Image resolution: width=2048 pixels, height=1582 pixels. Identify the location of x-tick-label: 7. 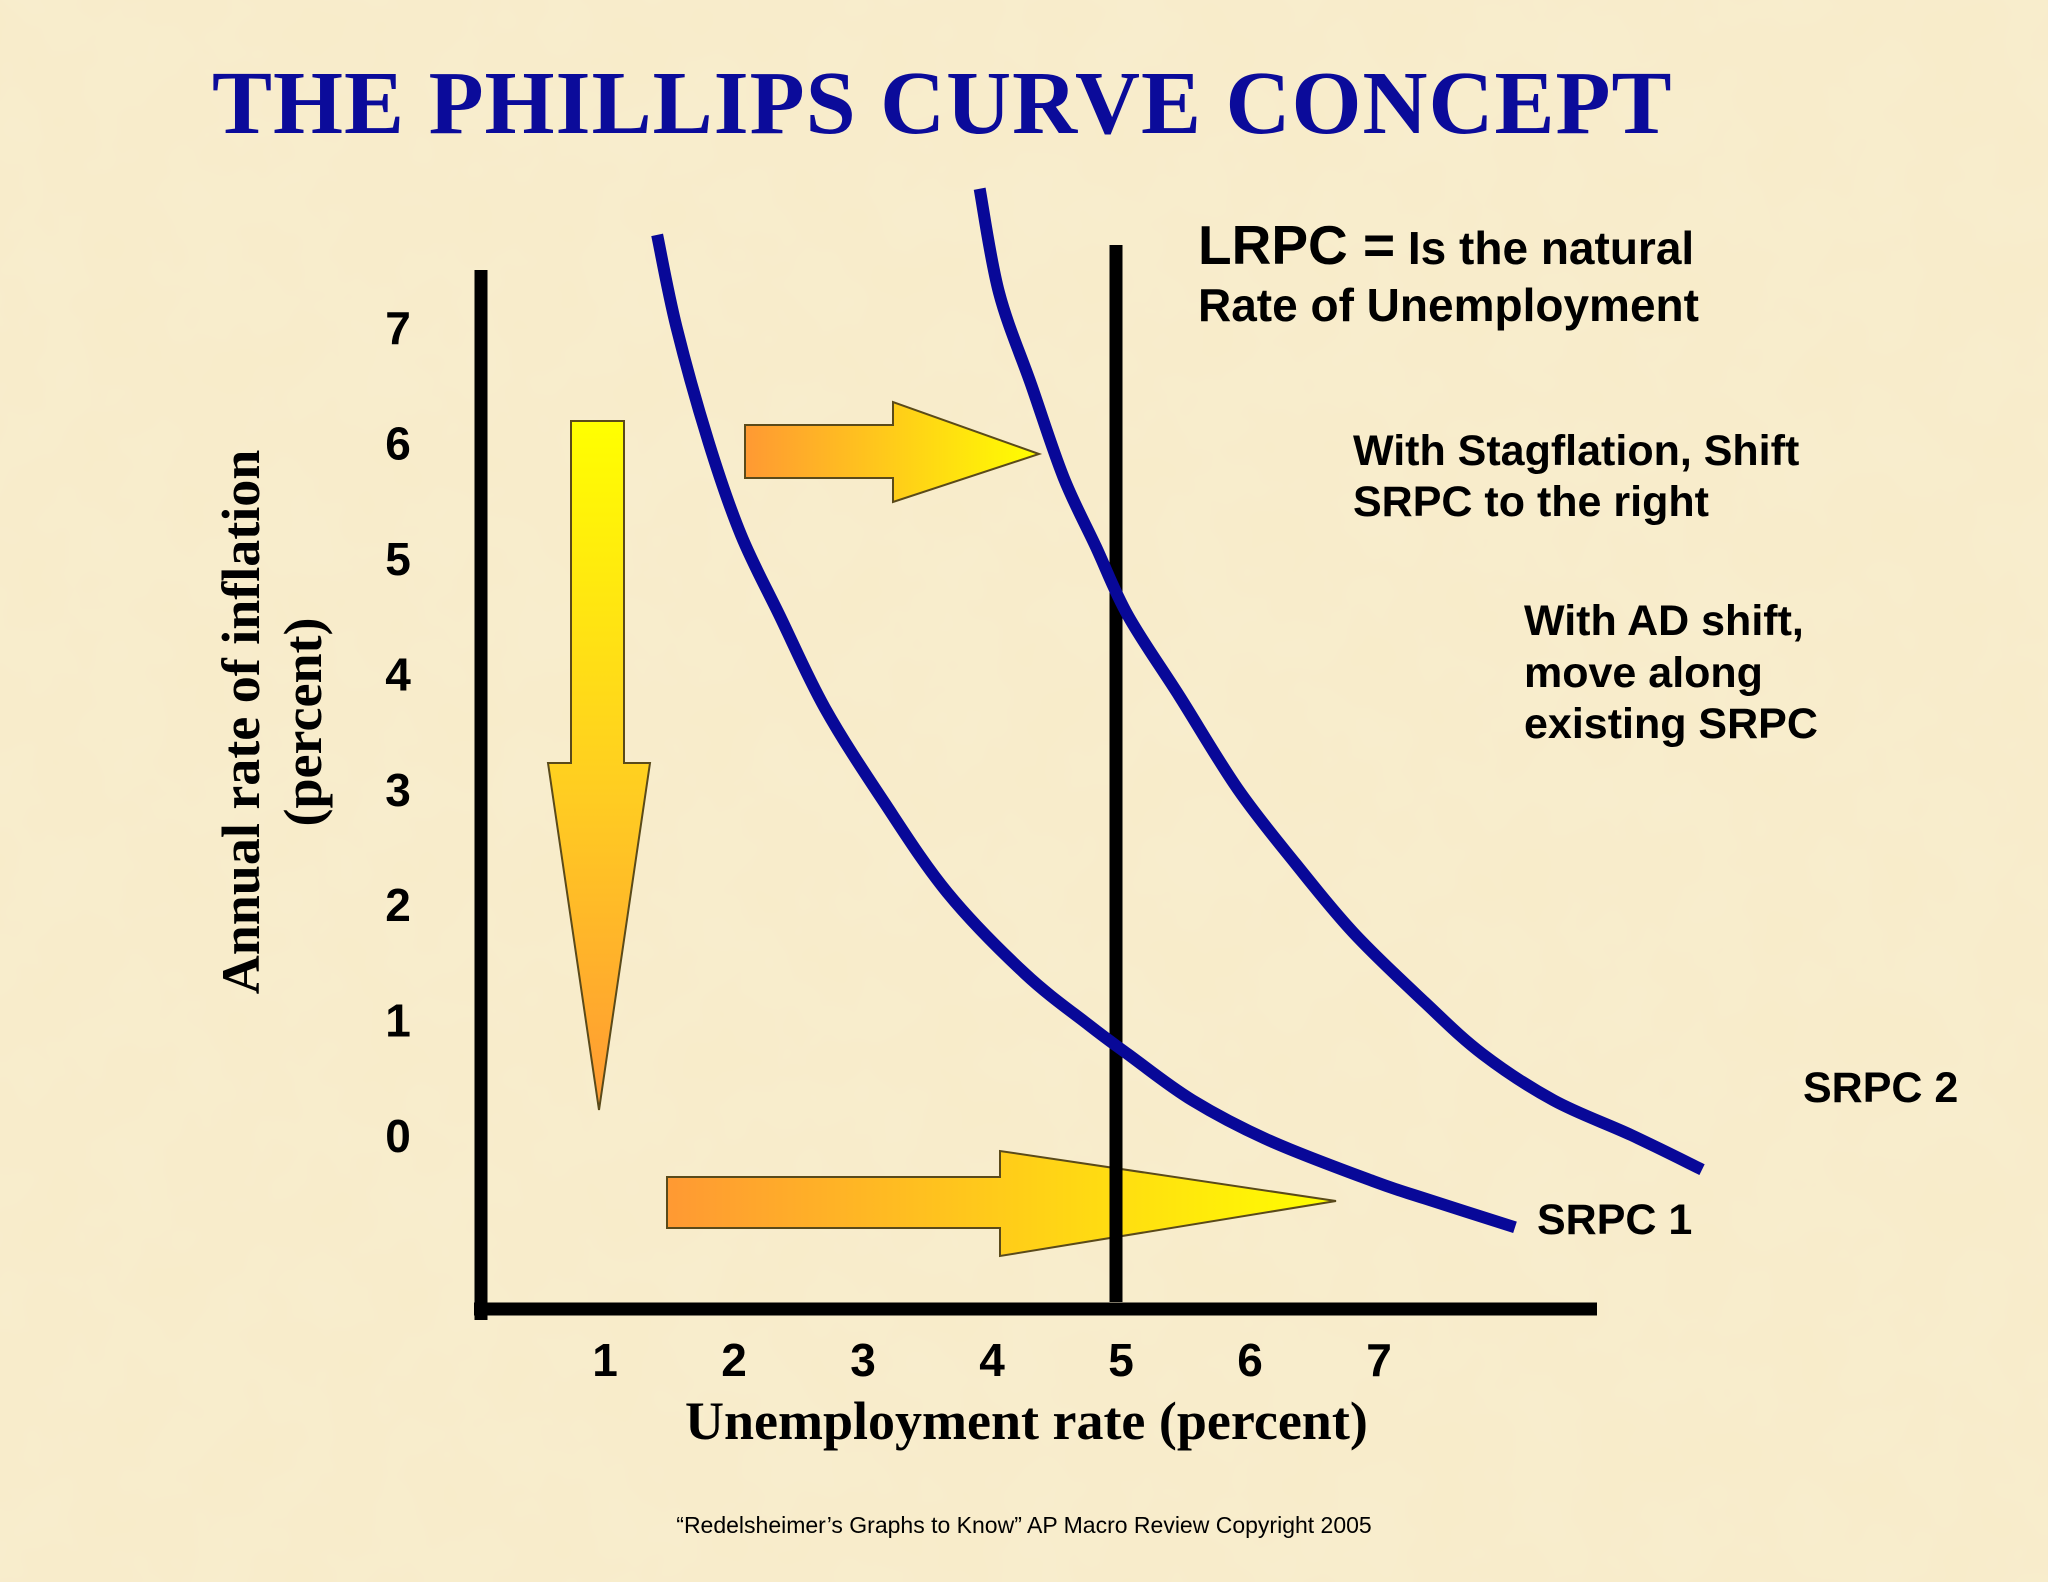
(1379, 1360).